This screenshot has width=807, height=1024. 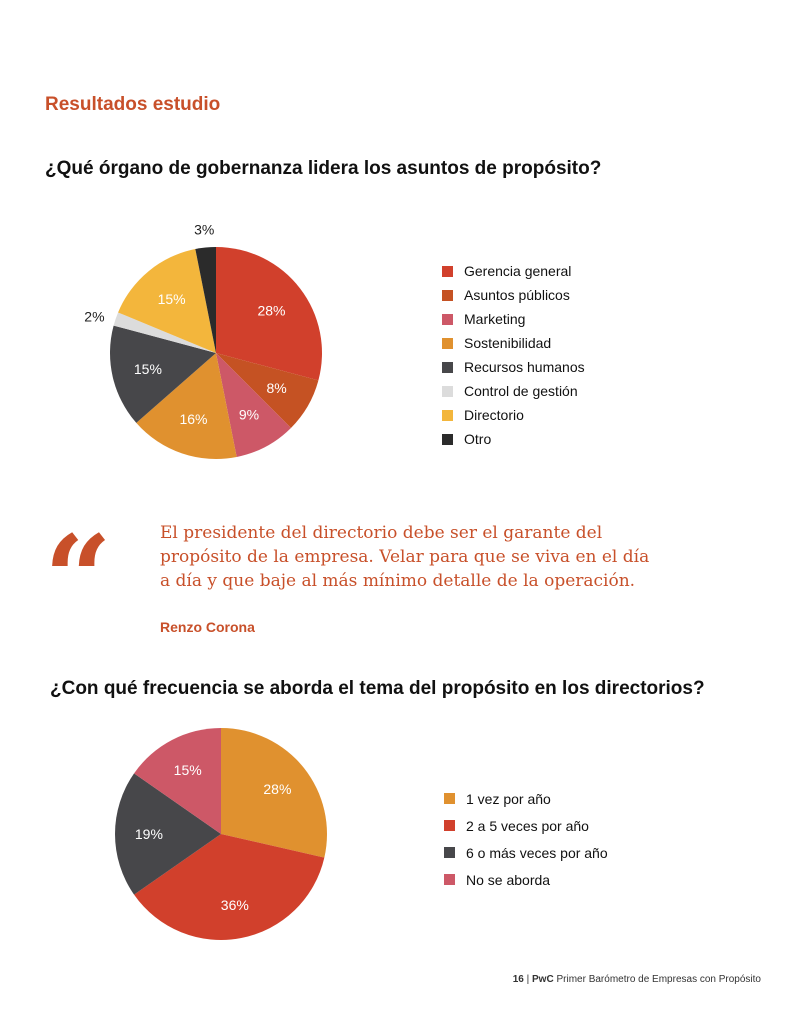 I want to click on pie-slice-recursos-humanos, so click(x=162, y=374).